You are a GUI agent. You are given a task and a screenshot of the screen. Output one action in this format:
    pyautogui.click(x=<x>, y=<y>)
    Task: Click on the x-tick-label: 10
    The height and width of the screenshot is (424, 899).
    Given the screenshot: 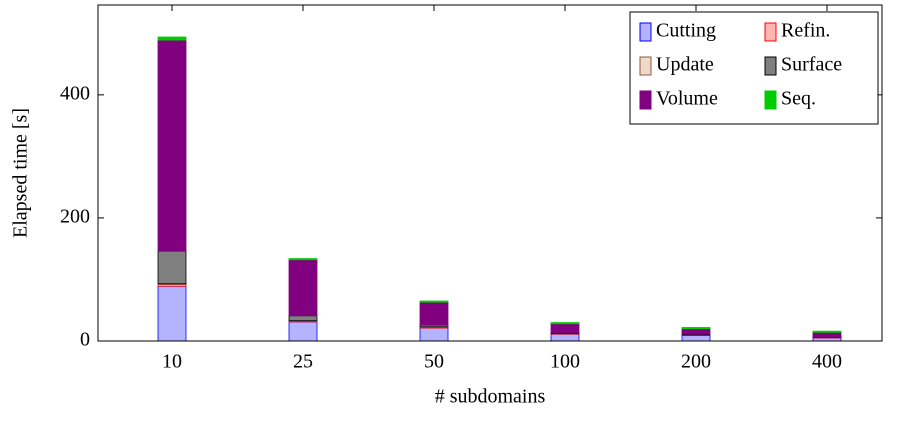 What is the action you would take?
    pyautogui.click(x=172, y=362)
    